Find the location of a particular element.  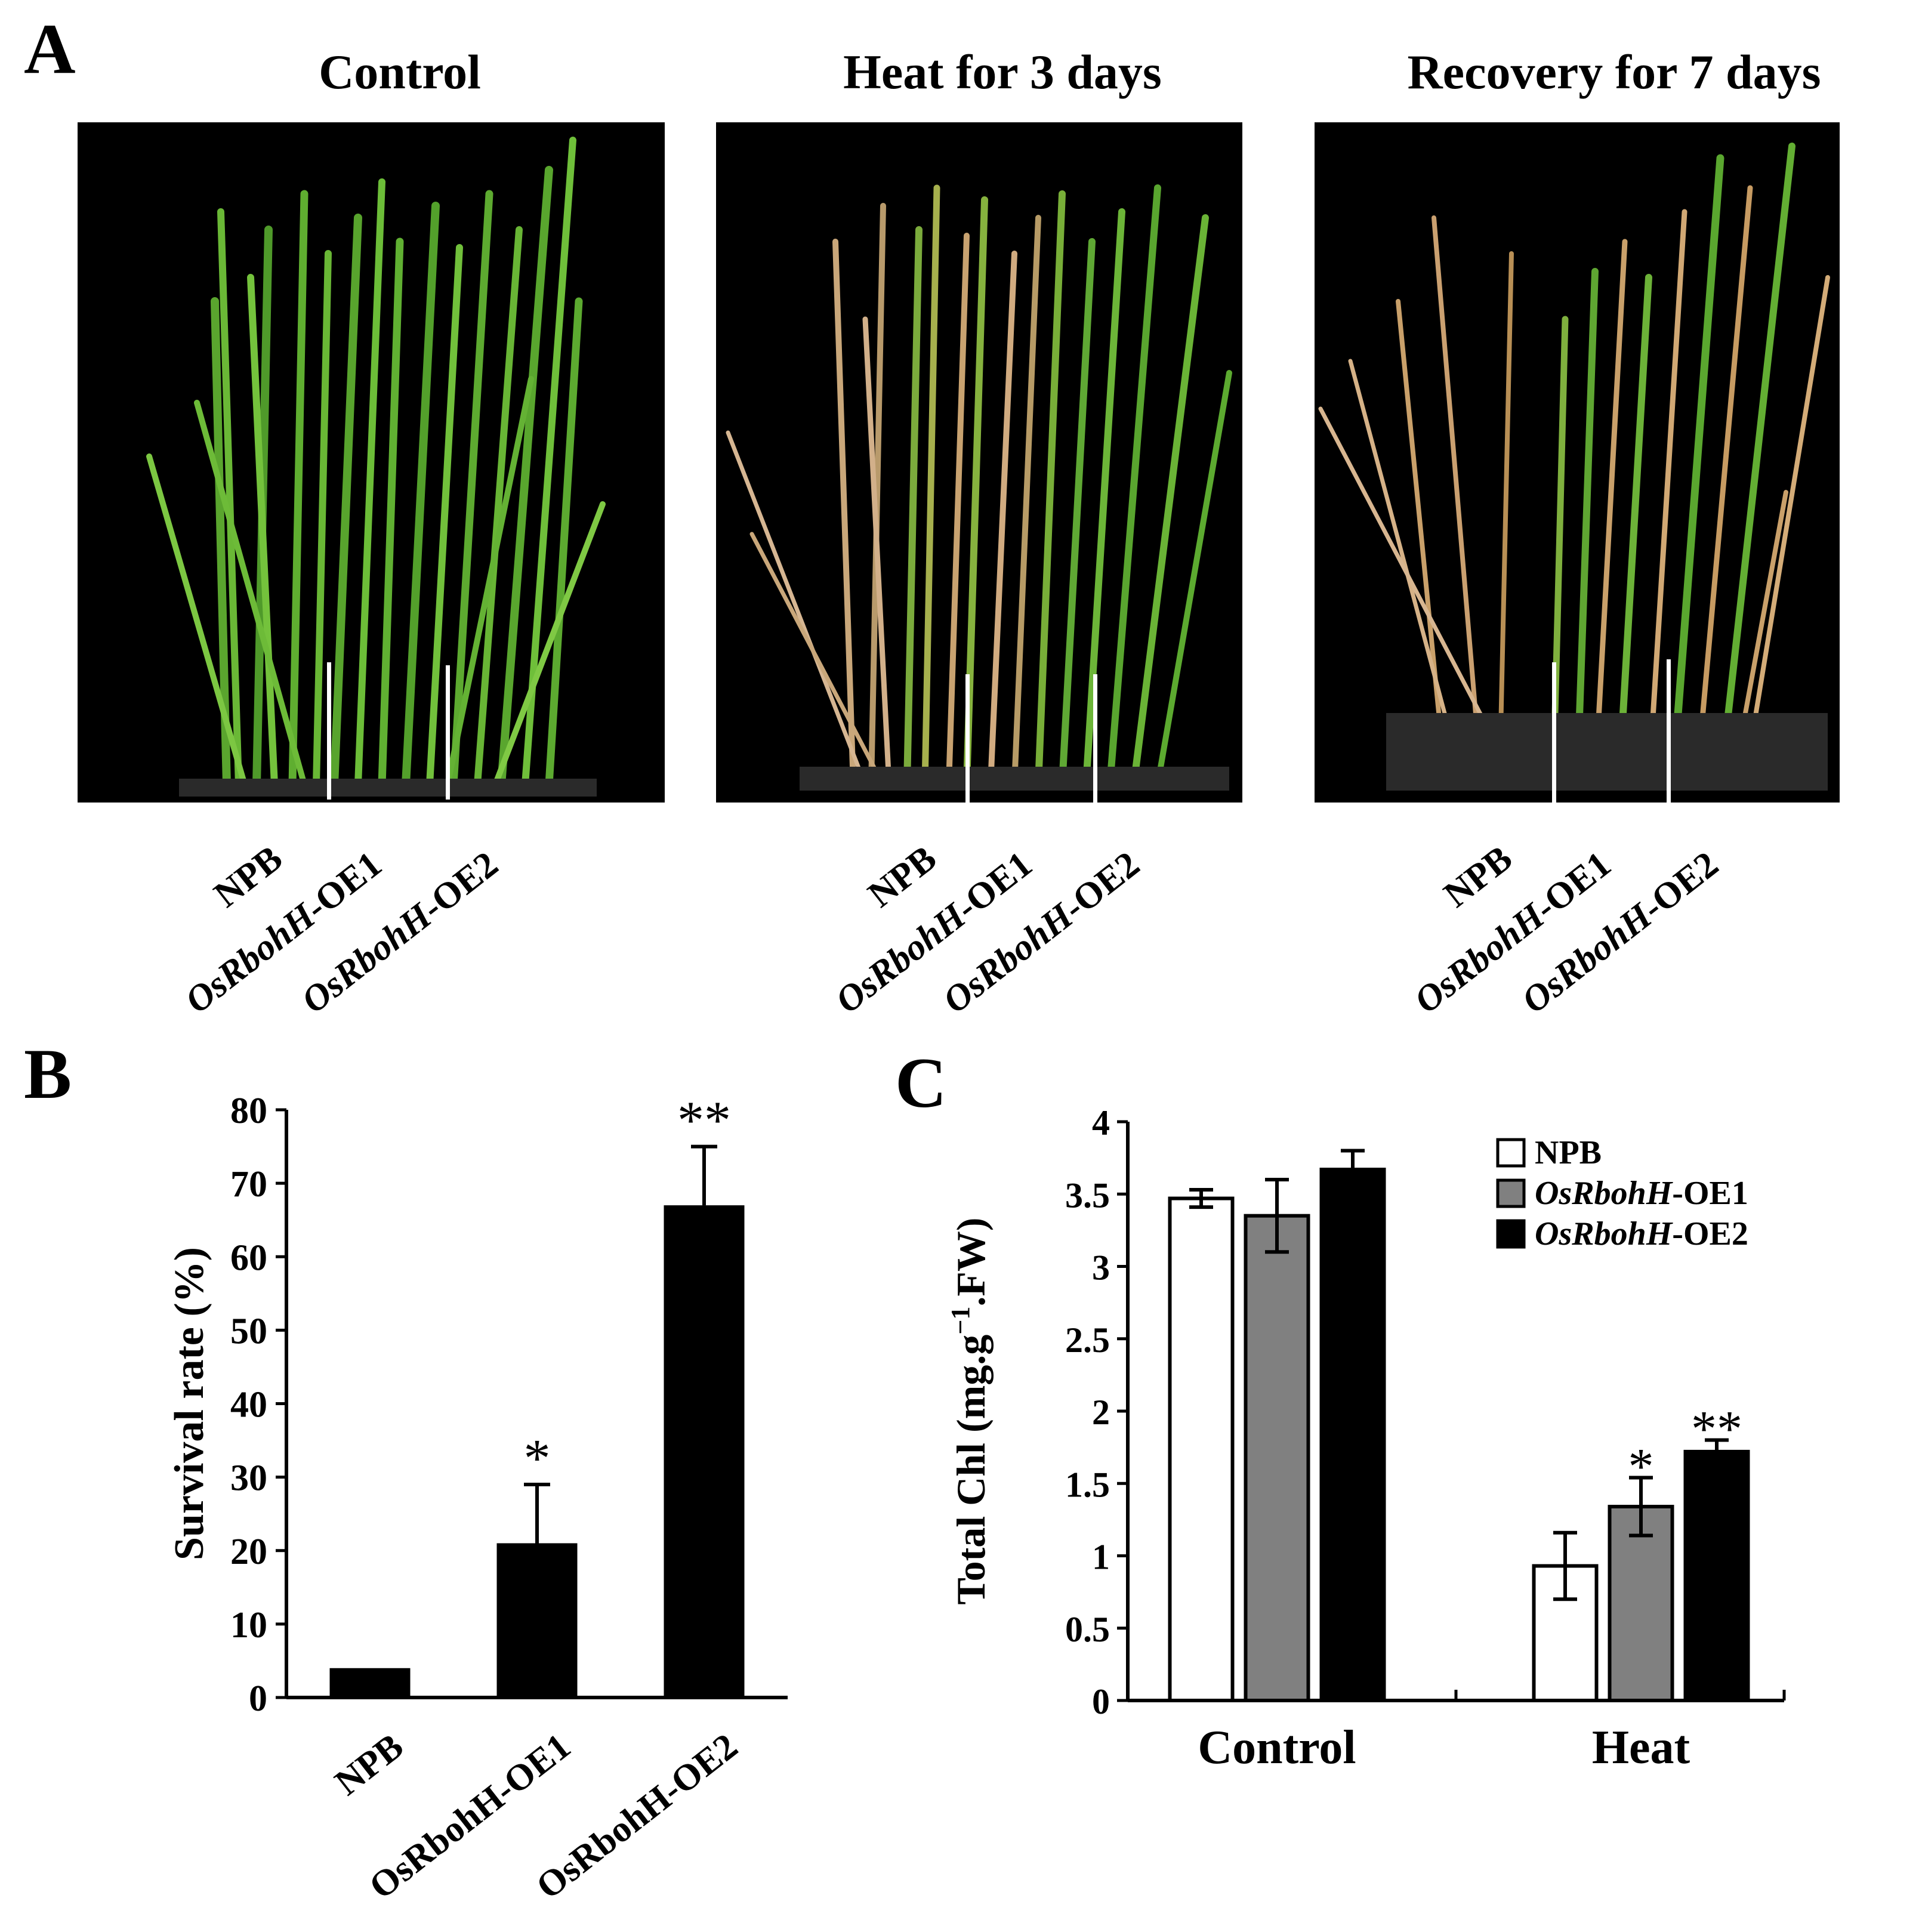

label-oe2-recovery: OsRbohH-OE2 is located at coordinates (1620, 932).